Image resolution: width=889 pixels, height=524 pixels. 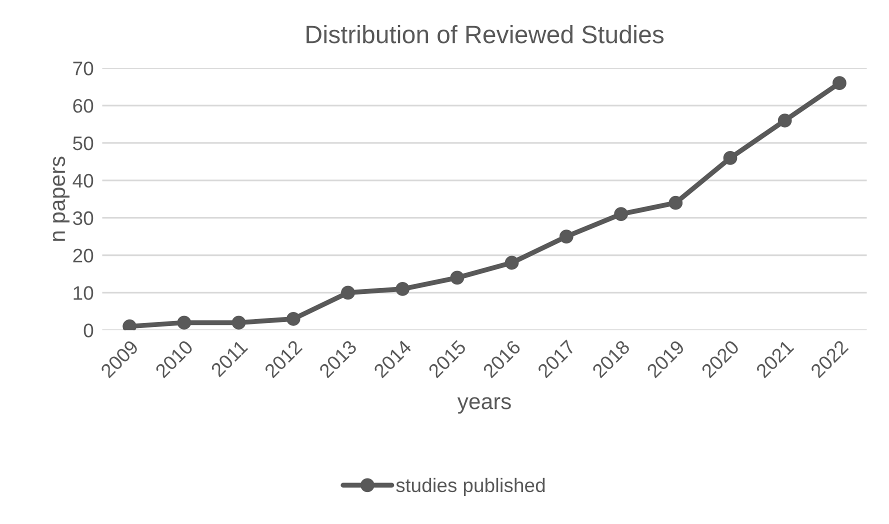 What do you see at coordinates (470, 487) in the screenshot?
I see `legend-label: studies published` at bounding box center [470, 487].